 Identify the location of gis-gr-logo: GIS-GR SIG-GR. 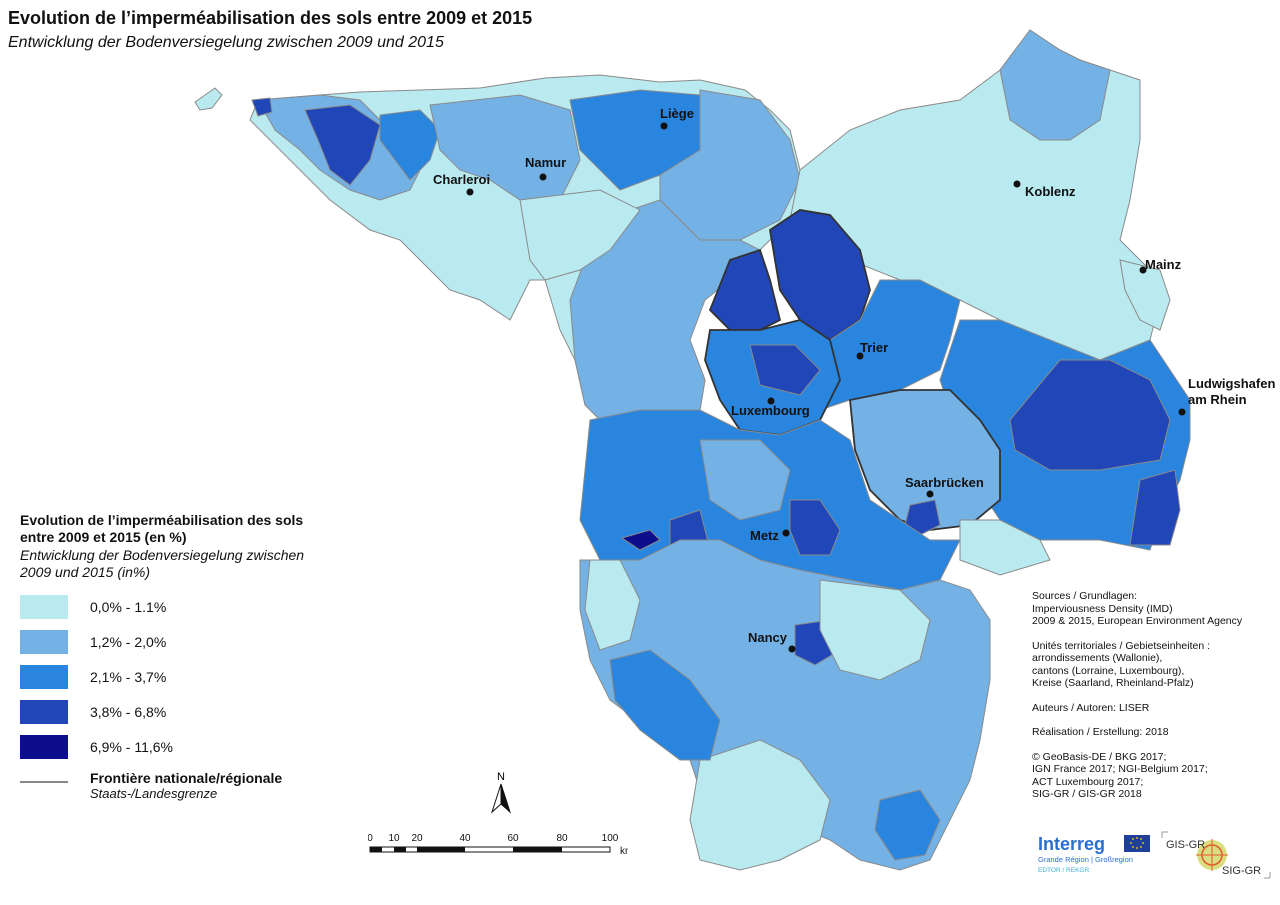
(1216, 855).